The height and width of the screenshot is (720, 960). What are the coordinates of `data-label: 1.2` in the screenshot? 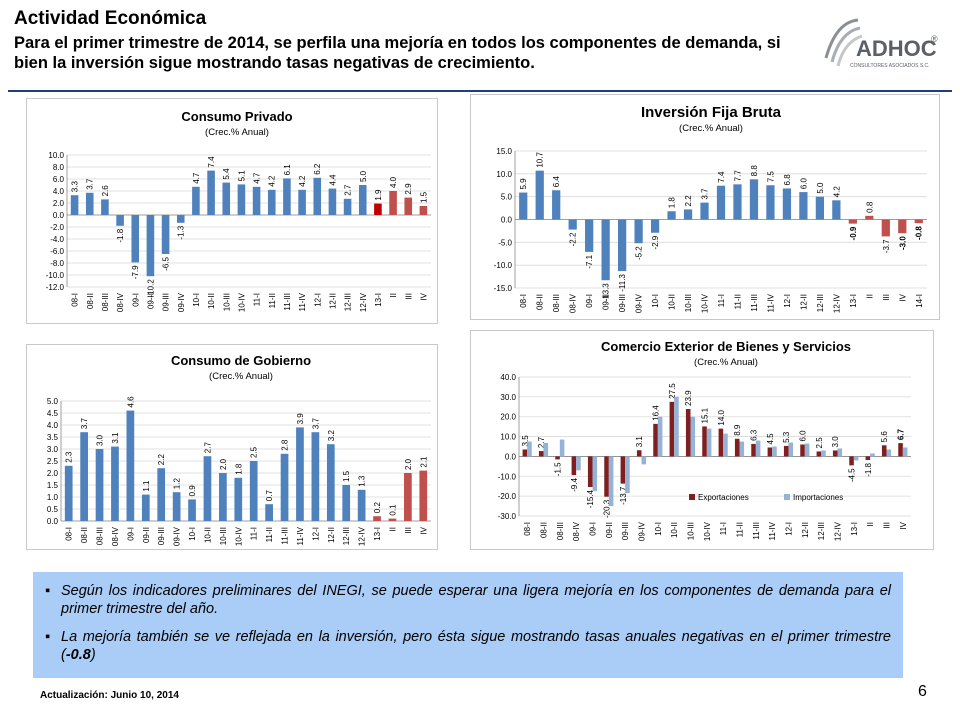 It's located at (177, 484).